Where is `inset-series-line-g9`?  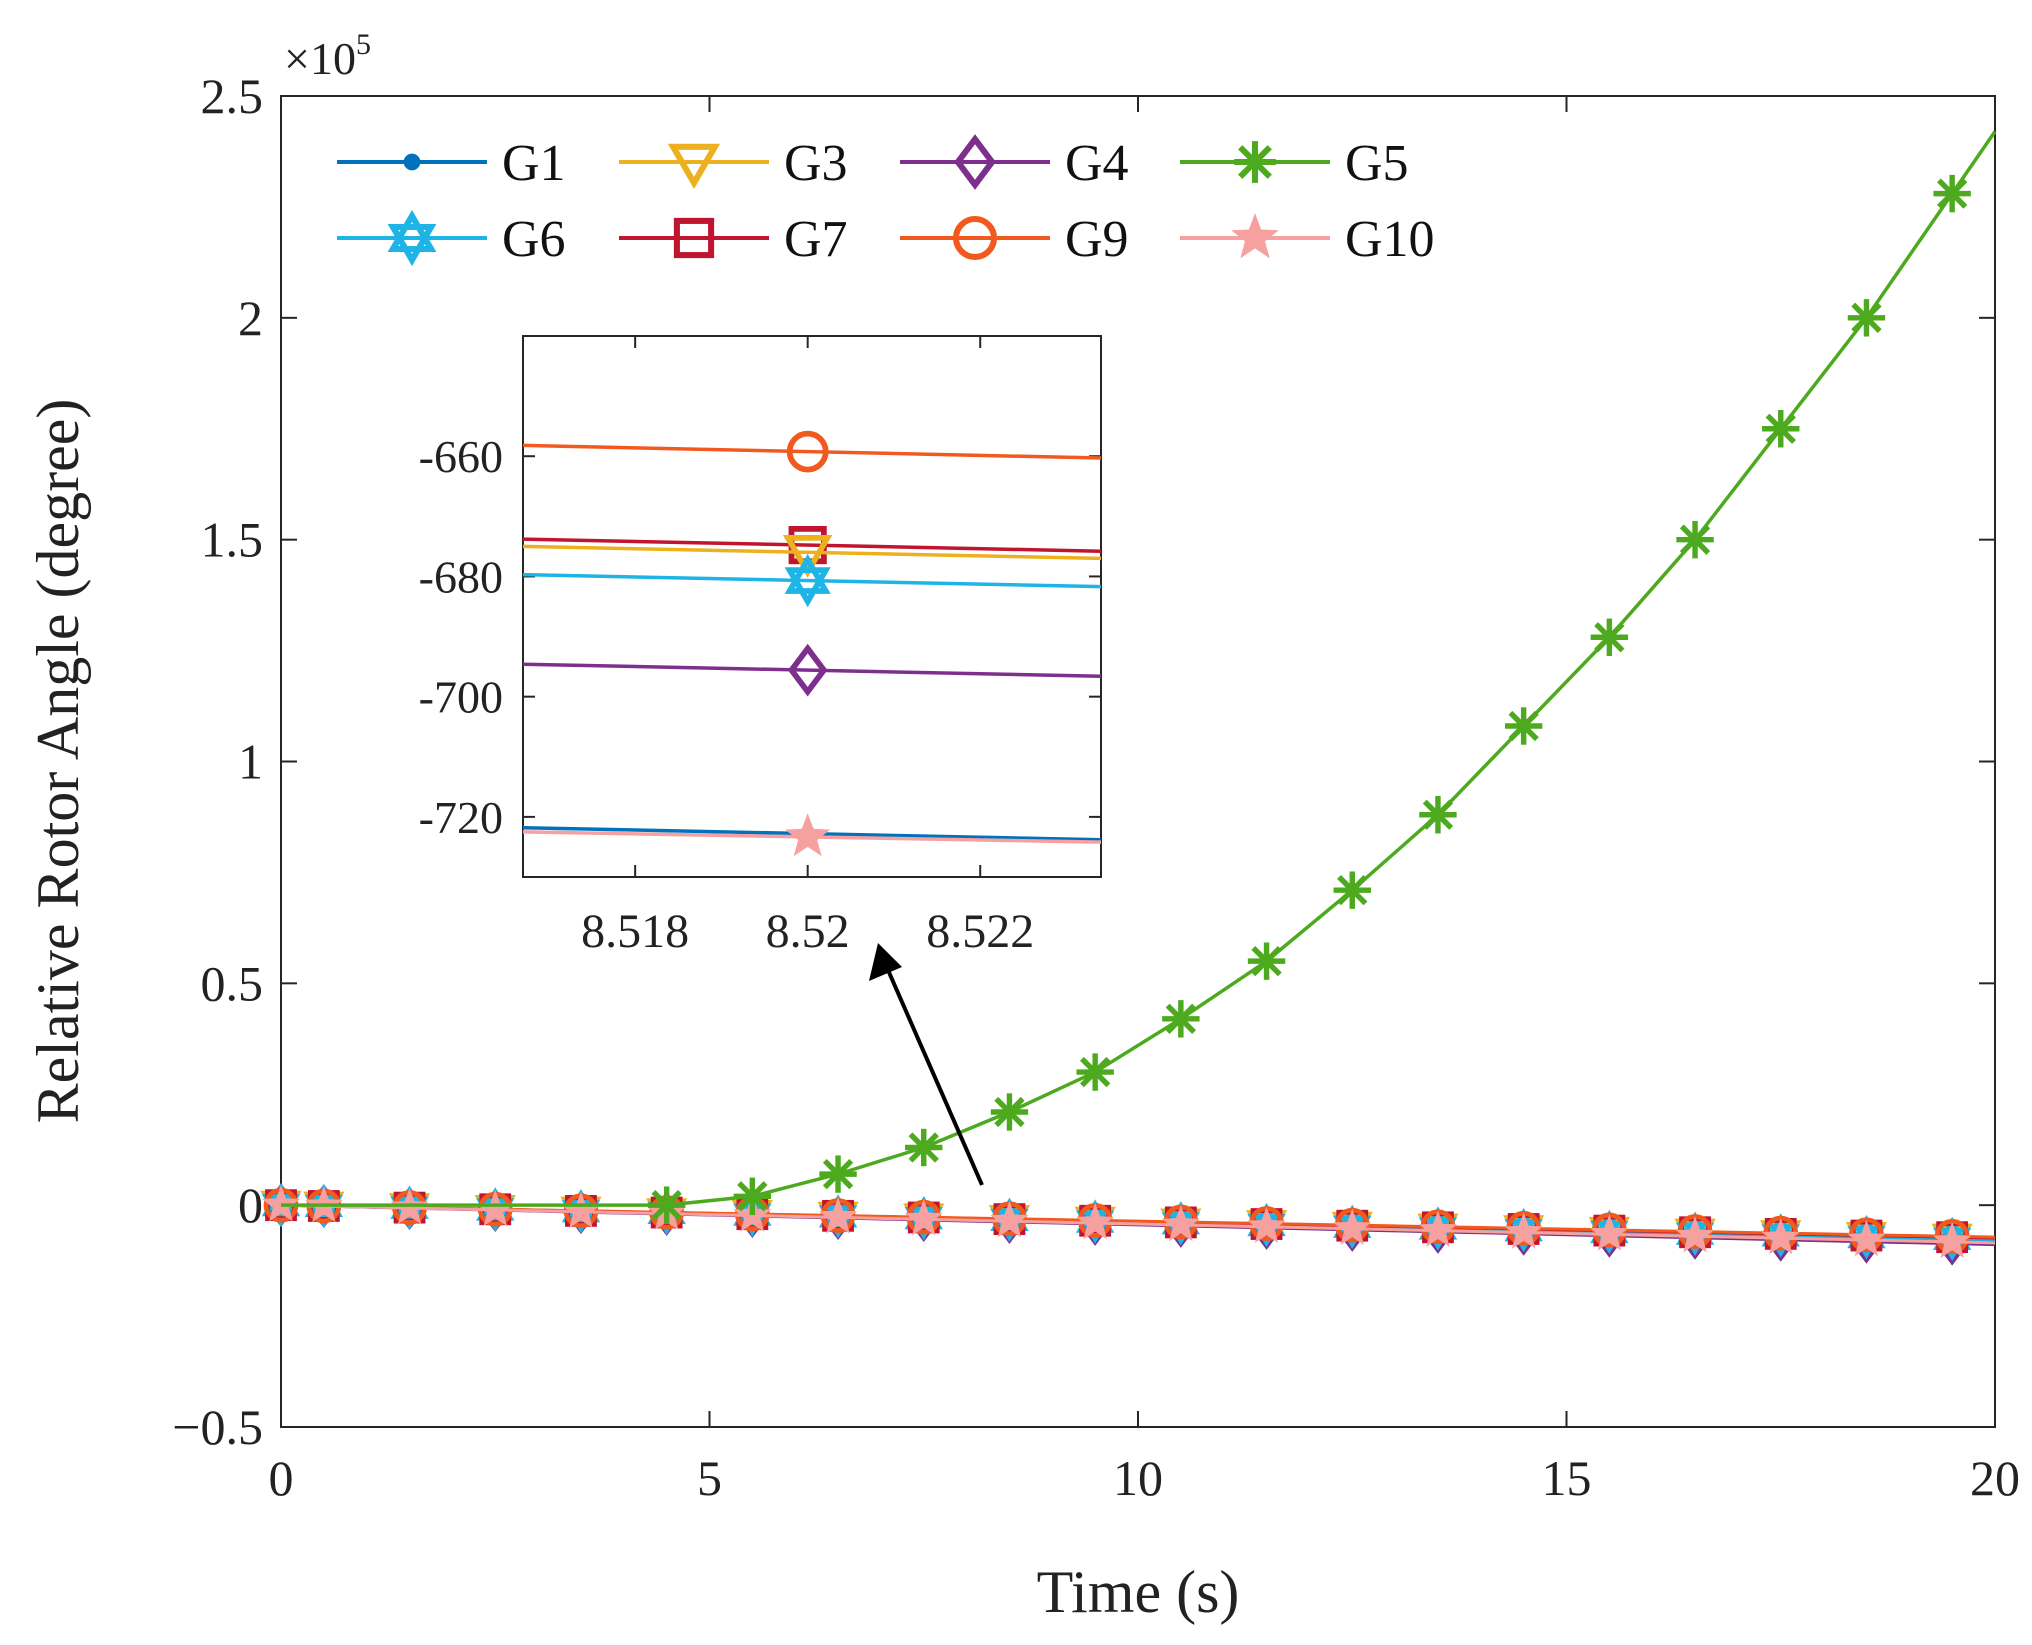 inset-series-line-g9 is located at coordinates (812, 451).